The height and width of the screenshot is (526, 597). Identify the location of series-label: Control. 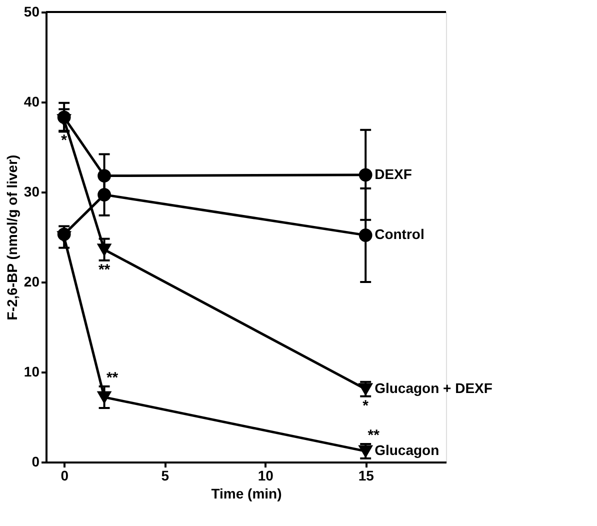
(399, 234).